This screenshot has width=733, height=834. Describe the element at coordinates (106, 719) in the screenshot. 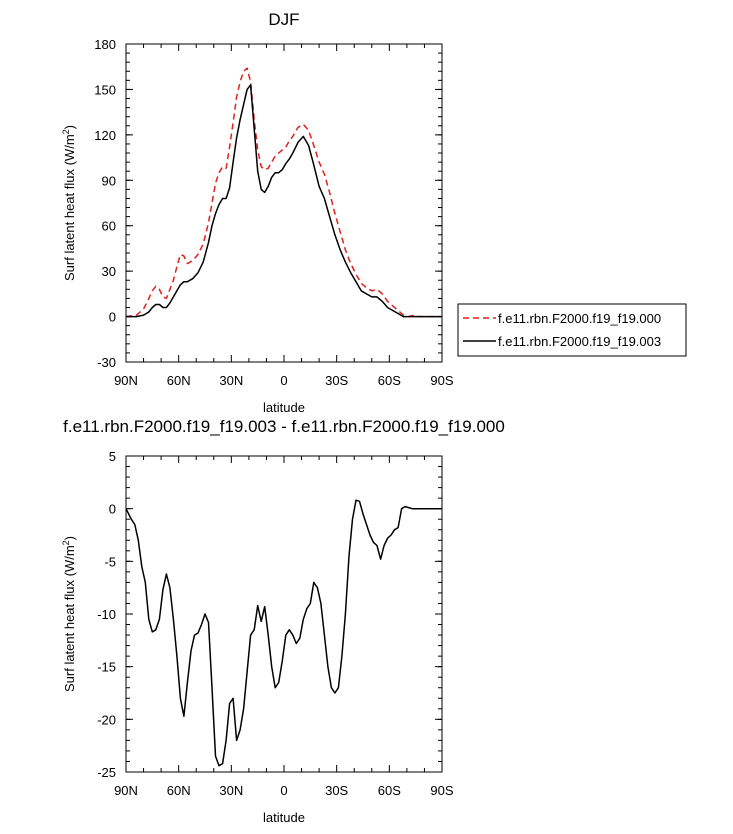

I see `bottom-y-tick-label: -20` at that location.